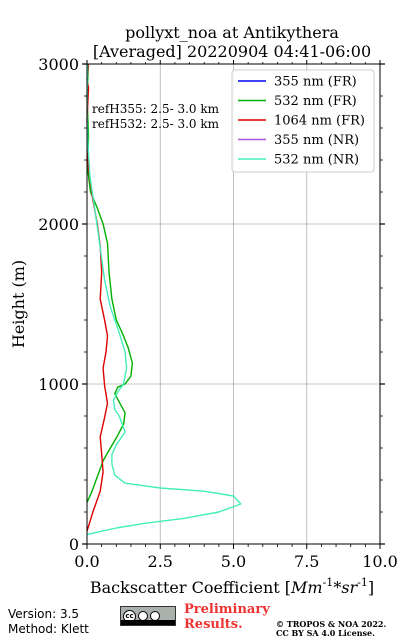 The image size is (400, 640). I want to click on legend-label: 355 nm (FR), so click(315, 82).